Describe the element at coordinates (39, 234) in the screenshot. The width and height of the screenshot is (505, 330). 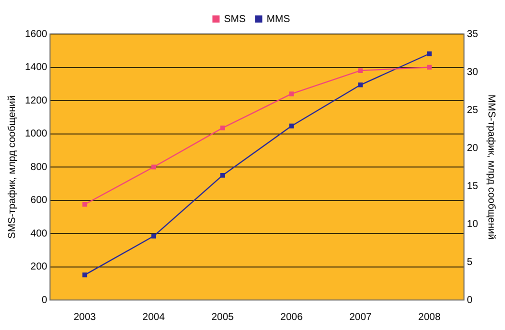
I see `y-tick-label: 400` at that location.